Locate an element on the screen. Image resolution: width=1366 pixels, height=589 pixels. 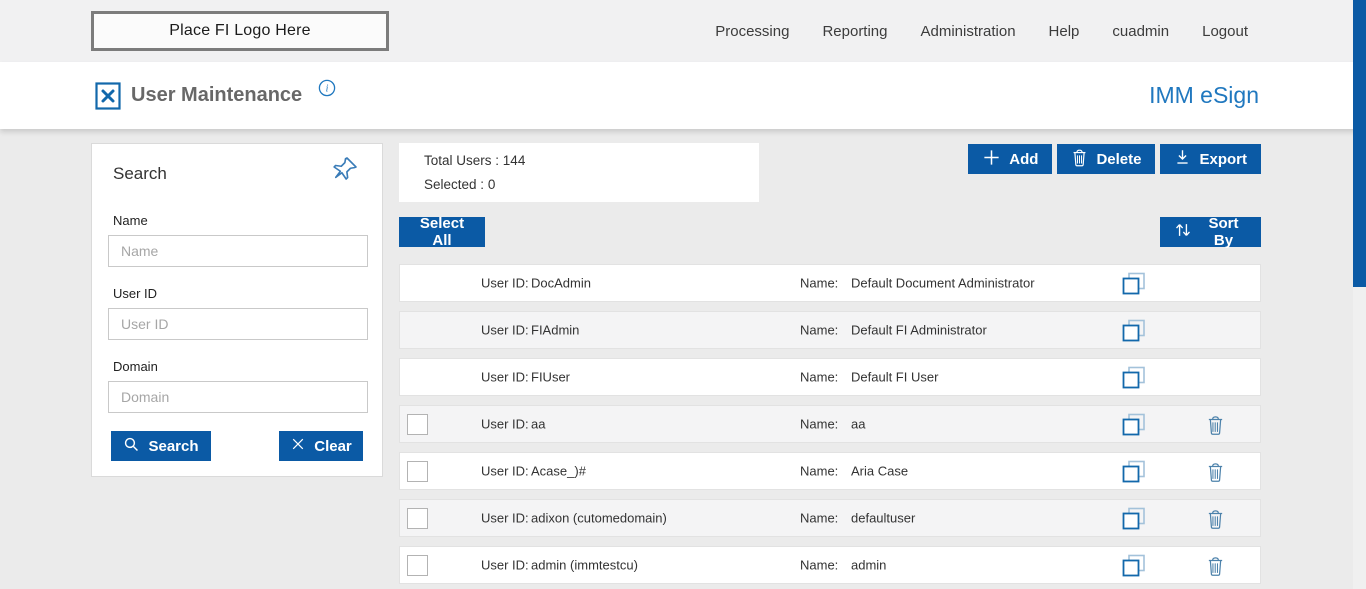
search-panel-title: Search is located at coordinates (140, 173).